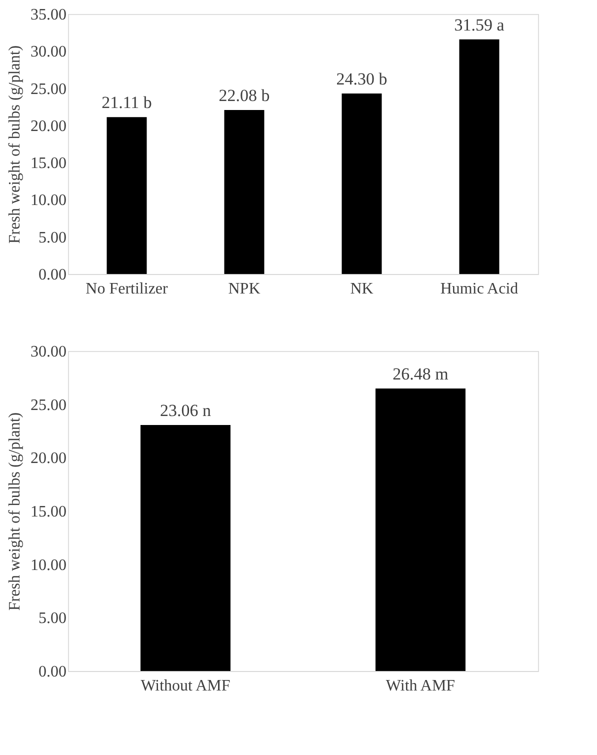  What do you see at coordinates (479, 24) in the screenshot?
I see `data-label: 31.59 a` at bounding box center [479, 24].